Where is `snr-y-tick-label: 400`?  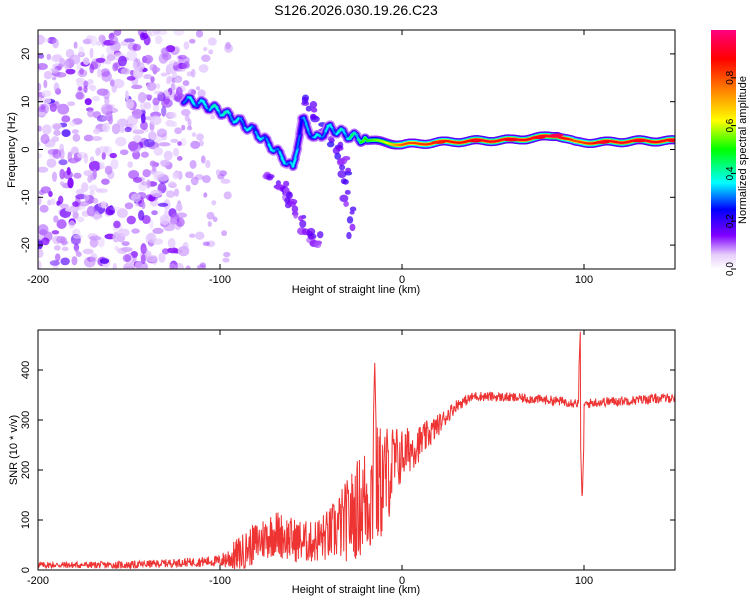
snr-y-tick-label: 400 is located at coordinates (26, 370).